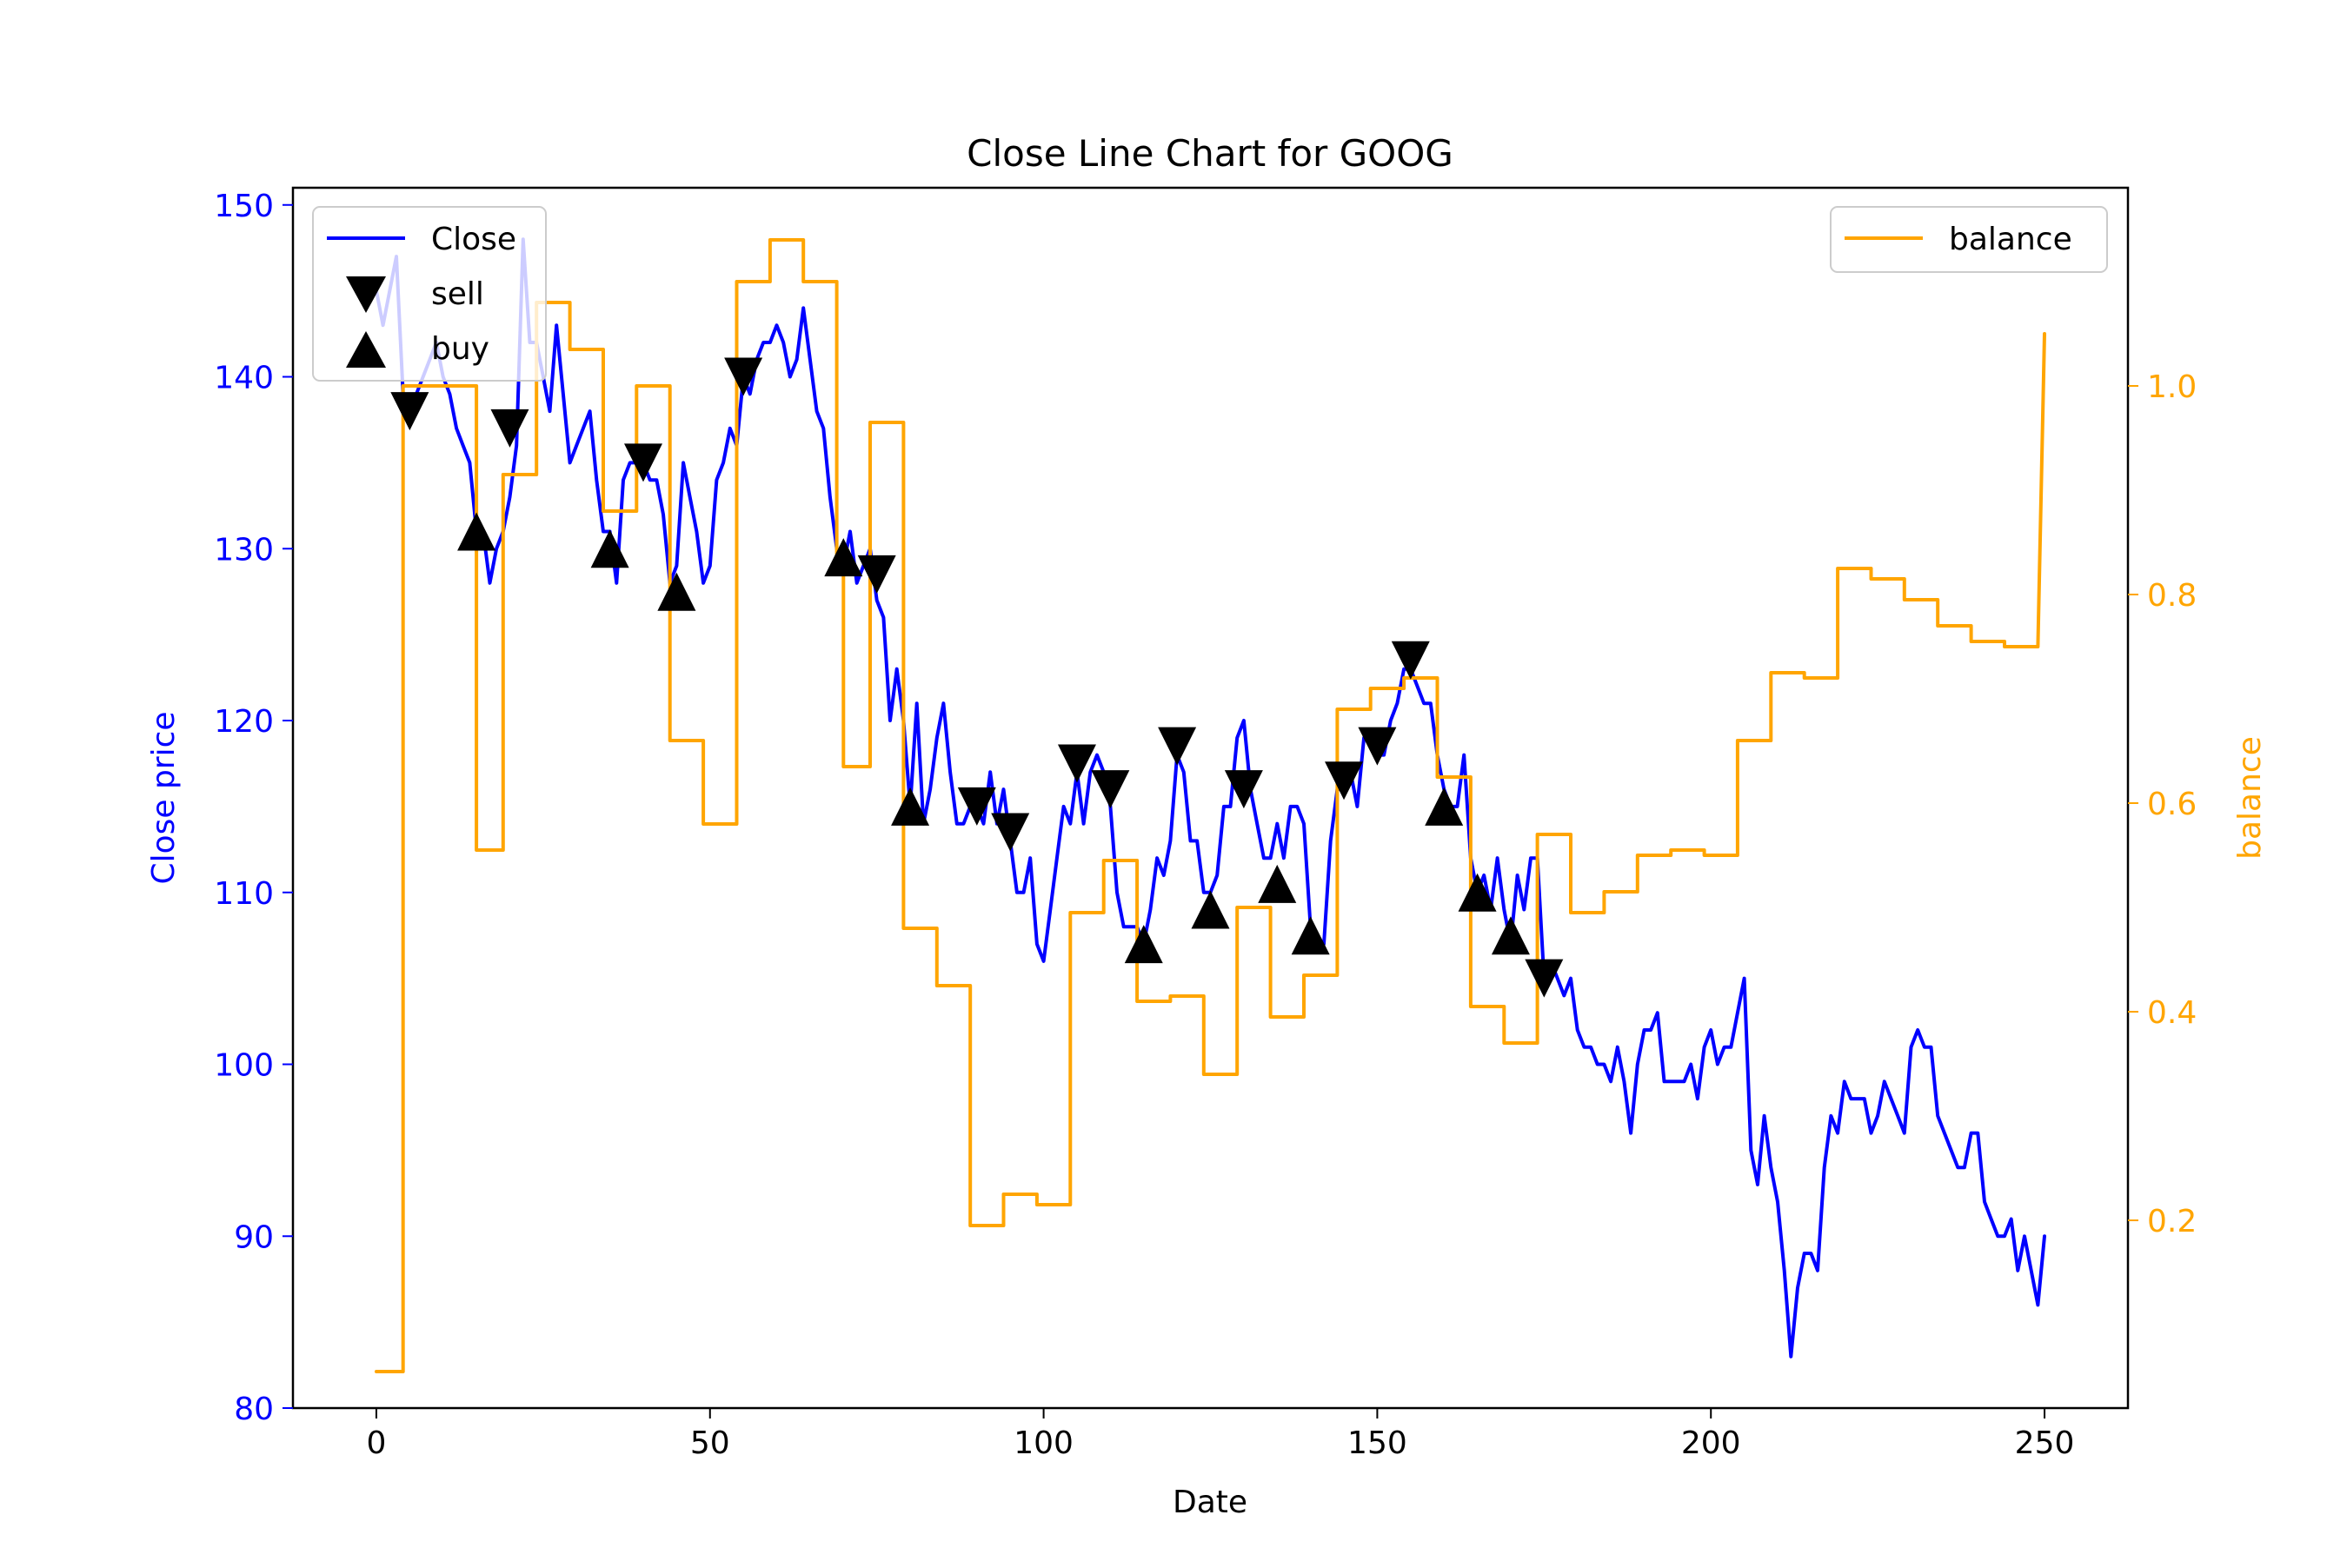 This screenshot has height=1568, width=2347. I want to click on legend-close-label: Close, so click(474, 239).